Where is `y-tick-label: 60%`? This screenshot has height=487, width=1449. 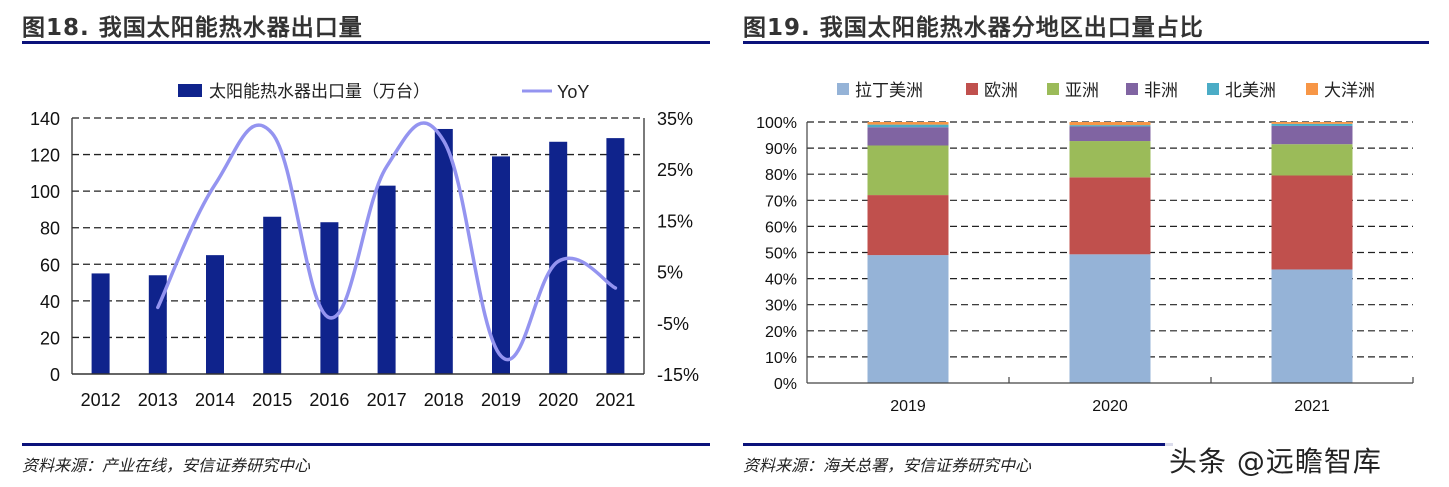 y-tick-label: 60% is located at coordinates (781, 227).